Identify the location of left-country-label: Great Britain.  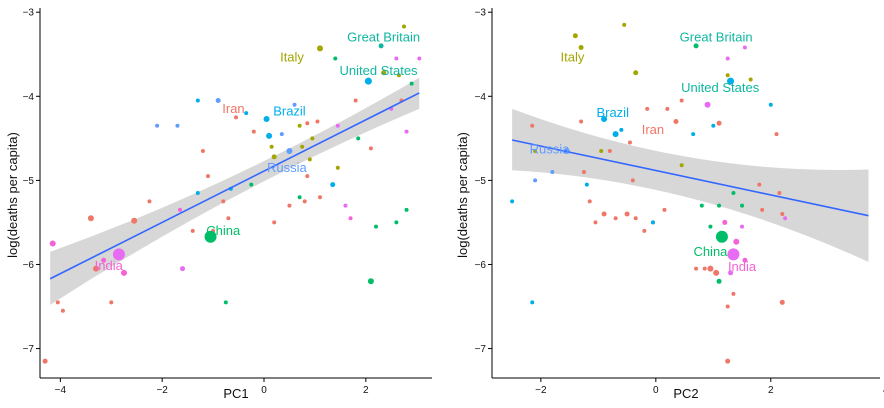
(383, 36).